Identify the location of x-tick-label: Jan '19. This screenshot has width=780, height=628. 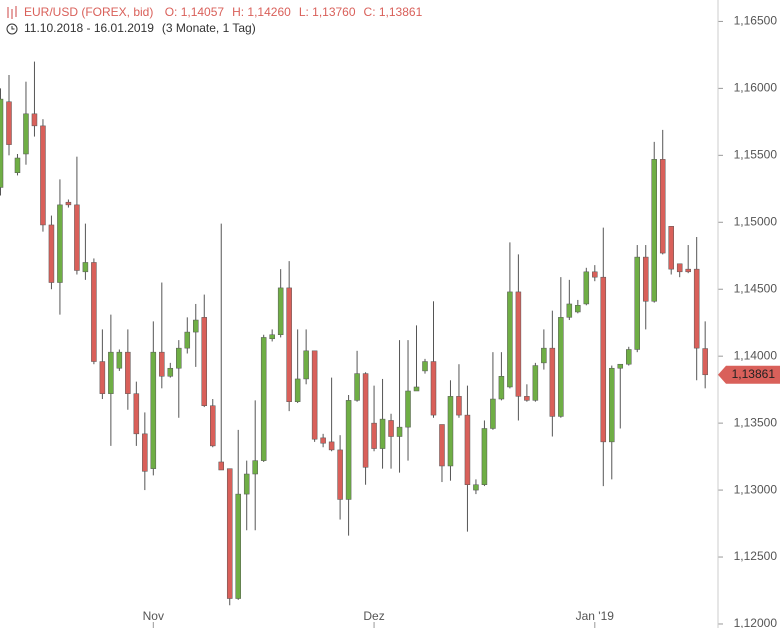
(595, 616).